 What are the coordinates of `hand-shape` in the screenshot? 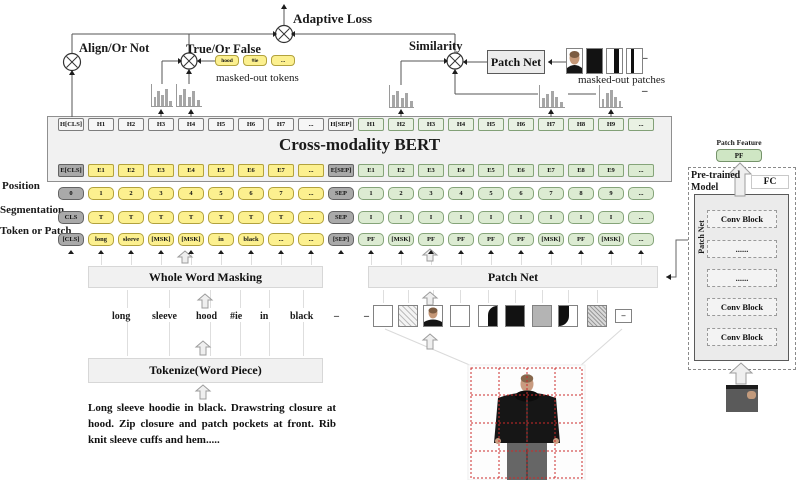 It's located at (751, 395).